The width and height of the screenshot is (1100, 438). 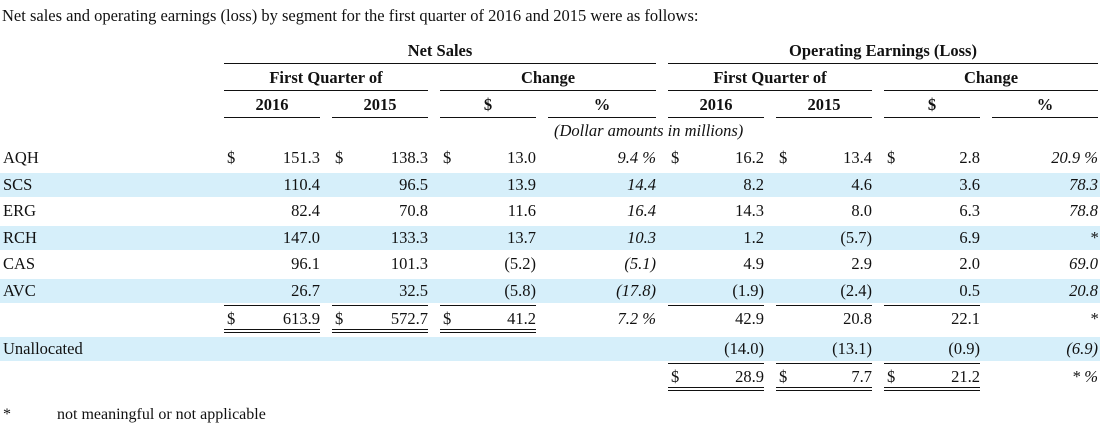 I want to click on value-cell: 32.5, so click(x=413, y=290).